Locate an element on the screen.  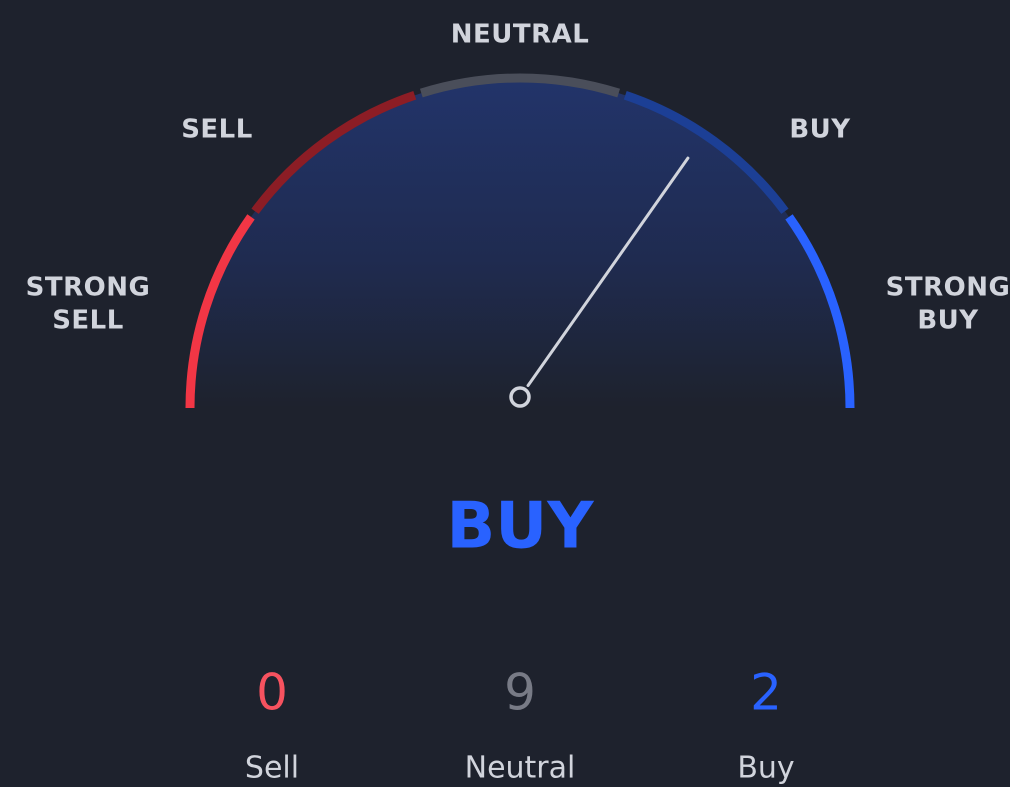
count-label: Buy is located at coordinates (765, 768).